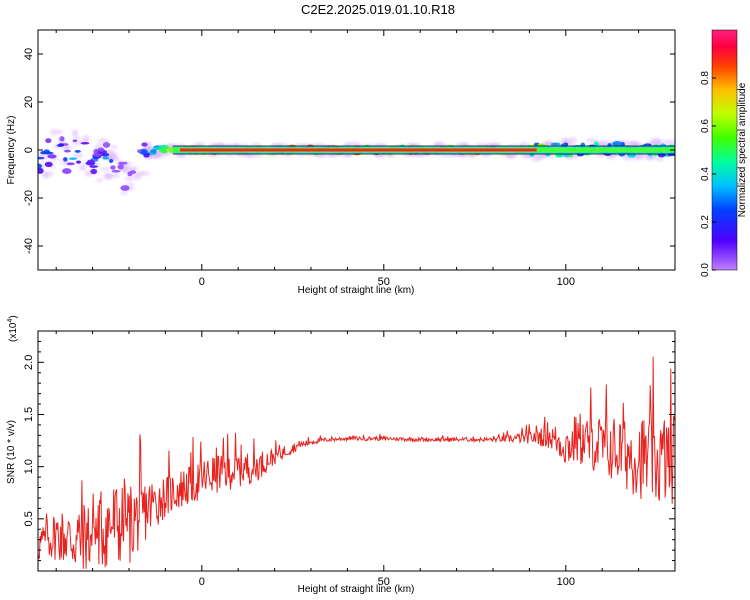  I want to click on snr-scale-note: (x104), so click(13, 328).